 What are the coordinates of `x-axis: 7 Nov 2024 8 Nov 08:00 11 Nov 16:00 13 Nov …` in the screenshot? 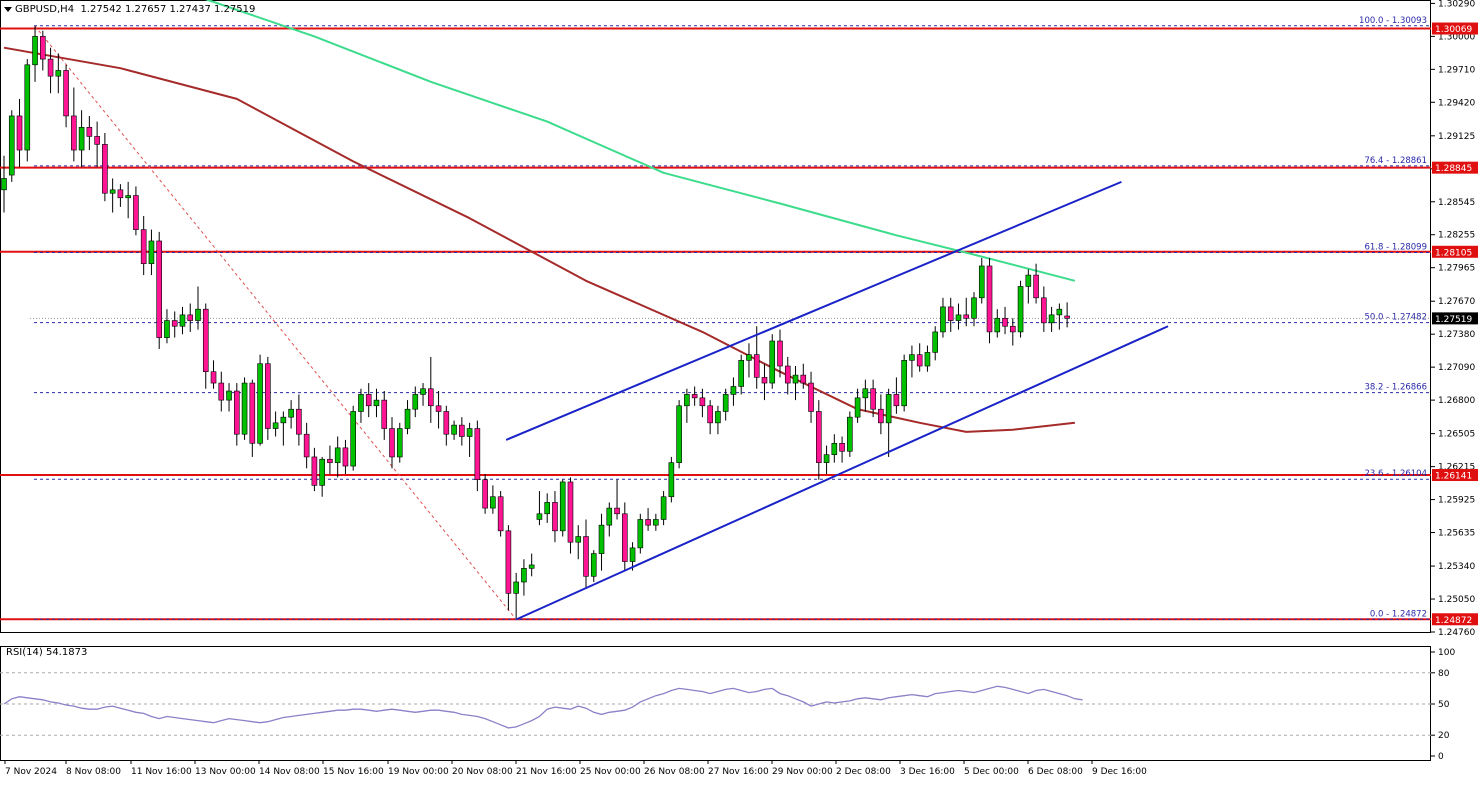 It's located at (575, 768).